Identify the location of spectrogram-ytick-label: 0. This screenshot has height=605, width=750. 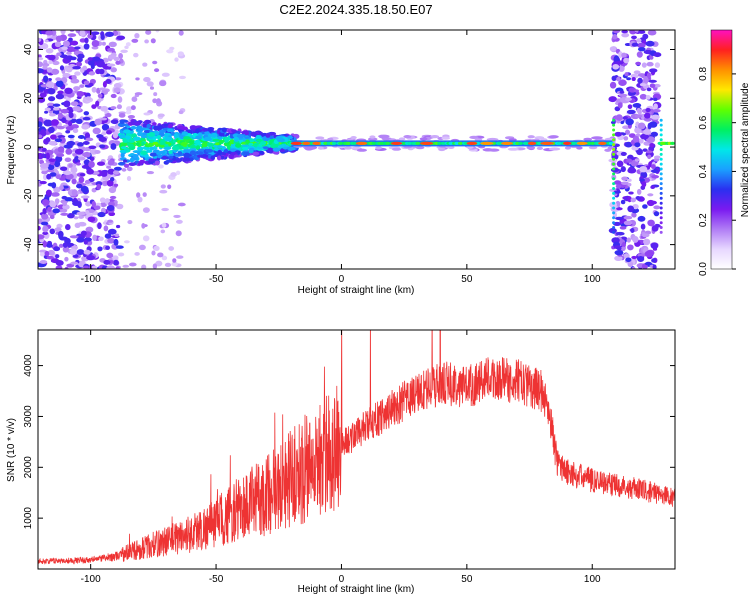
(28, 147).